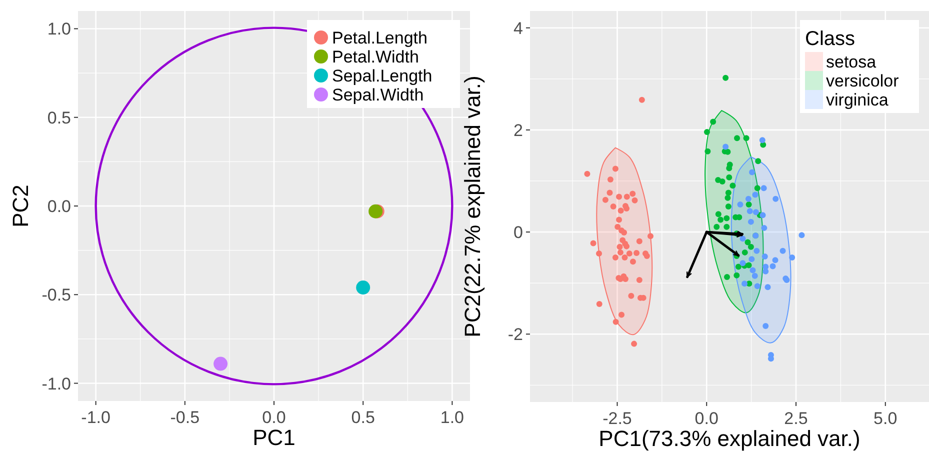 The width and height of the screenshot is (929, 451). Describe the element at coordinates (851, 62) in the screenshot. I see `legend-label: setosa` at that location.